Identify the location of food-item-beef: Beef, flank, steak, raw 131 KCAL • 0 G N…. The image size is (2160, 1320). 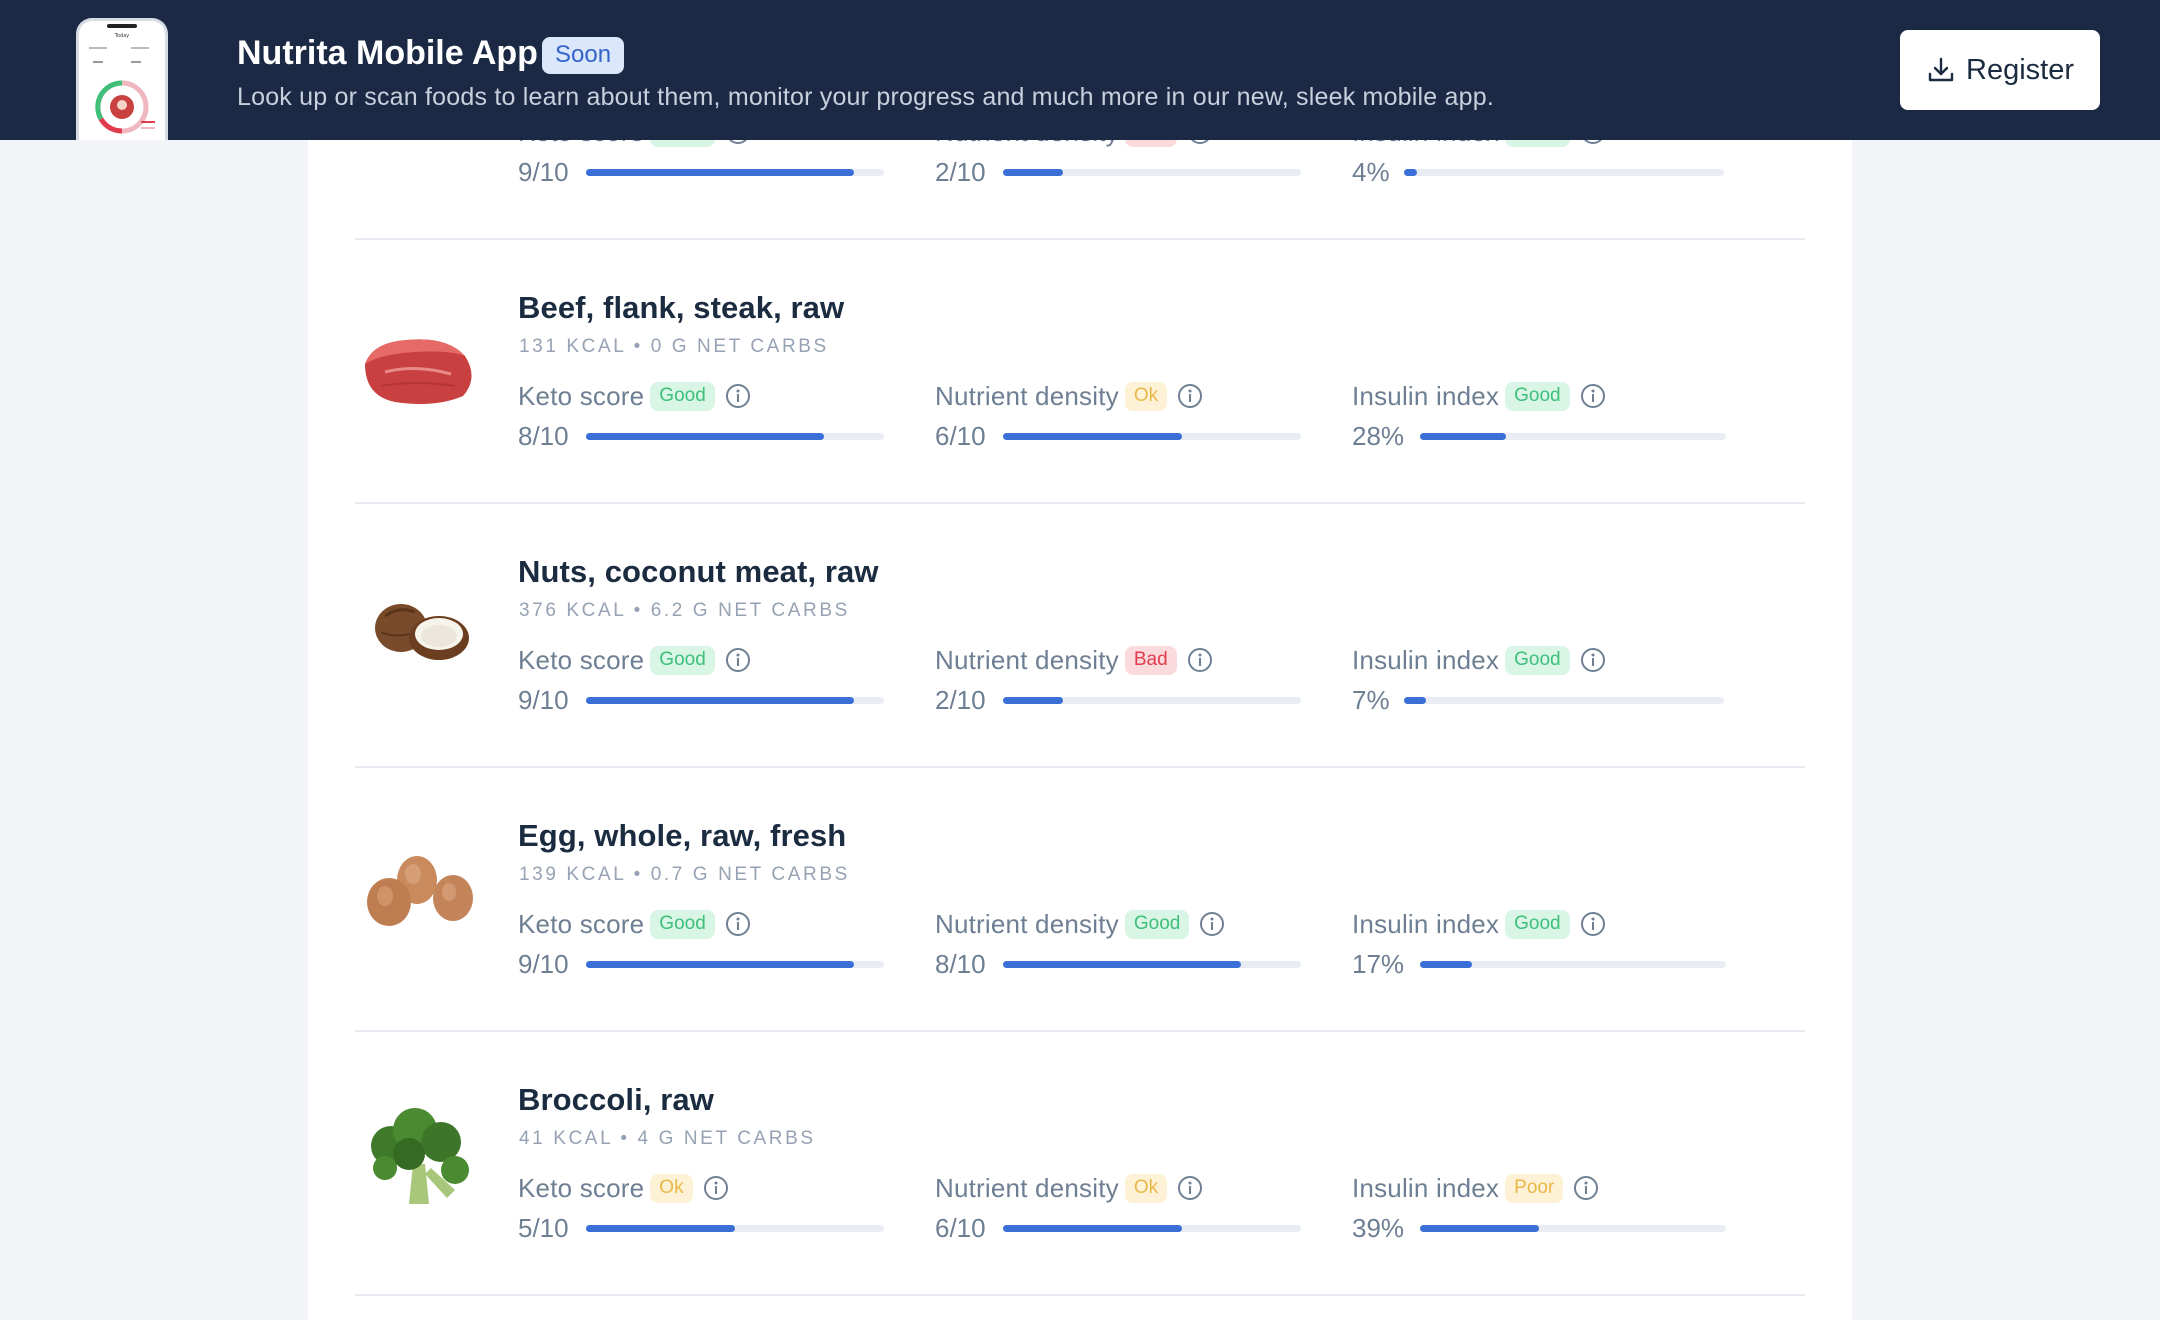
(1080, 372).